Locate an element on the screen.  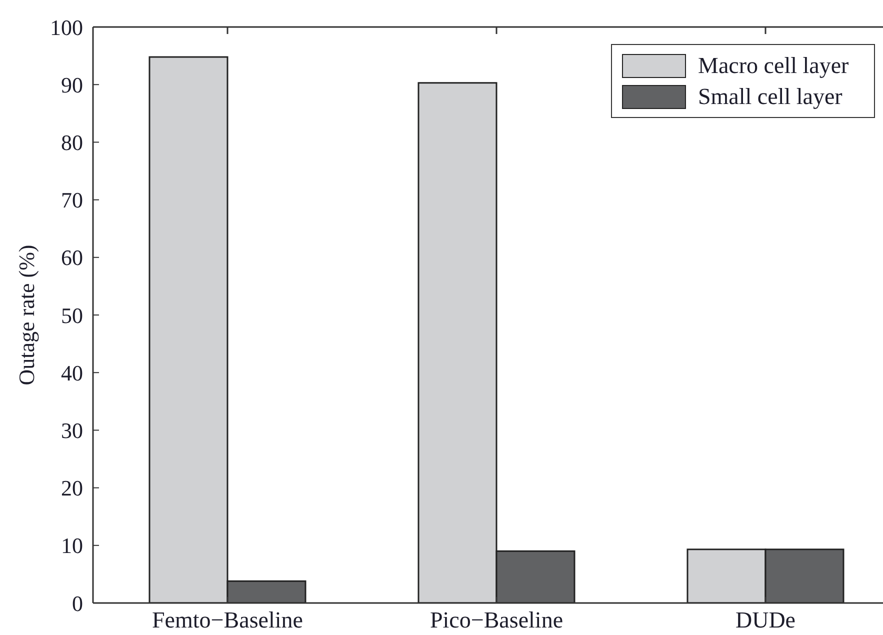
y-tick-label: 40 is located at coordinates (72, 373).